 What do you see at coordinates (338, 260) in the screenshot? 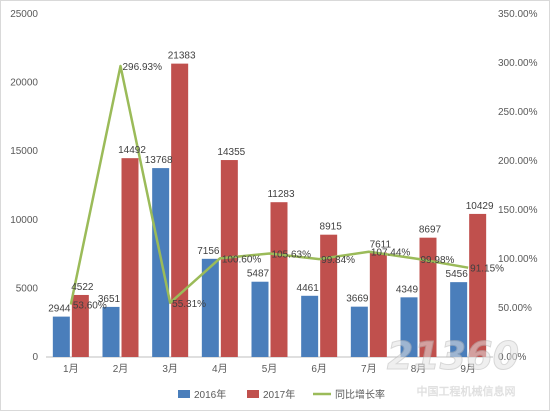
I see `data-label-growth: 99.84%` at bounding box center [338, 260].